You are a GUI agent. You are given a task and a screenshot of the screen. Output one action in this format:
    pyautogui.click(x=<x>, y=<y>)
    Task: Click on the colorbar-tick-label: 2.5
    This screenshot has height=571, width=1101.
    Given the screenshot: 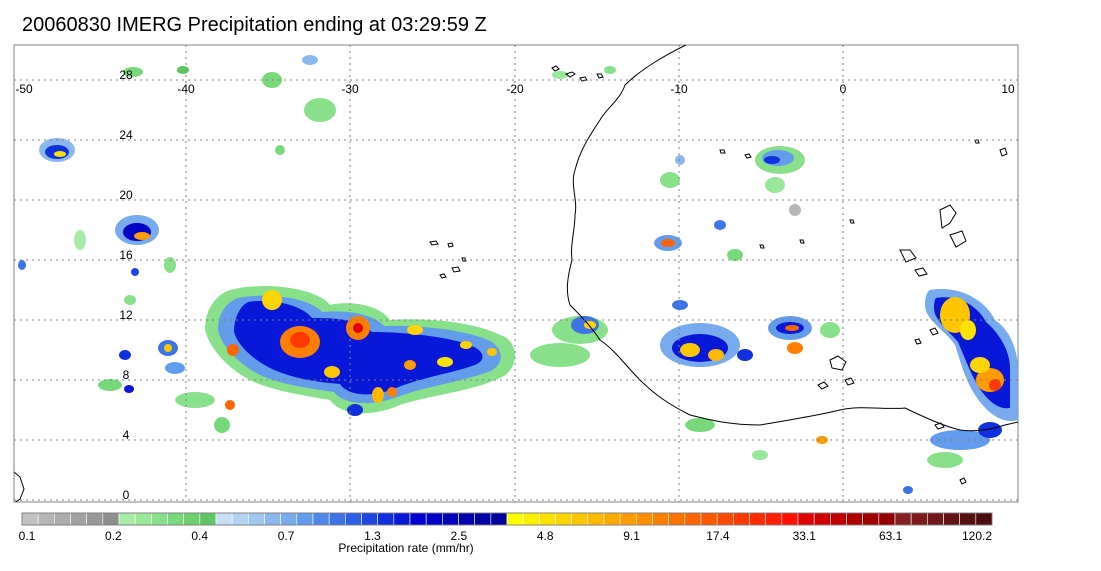 What is the action you would take?
    pyautogui.click(x=458, y=535)
    